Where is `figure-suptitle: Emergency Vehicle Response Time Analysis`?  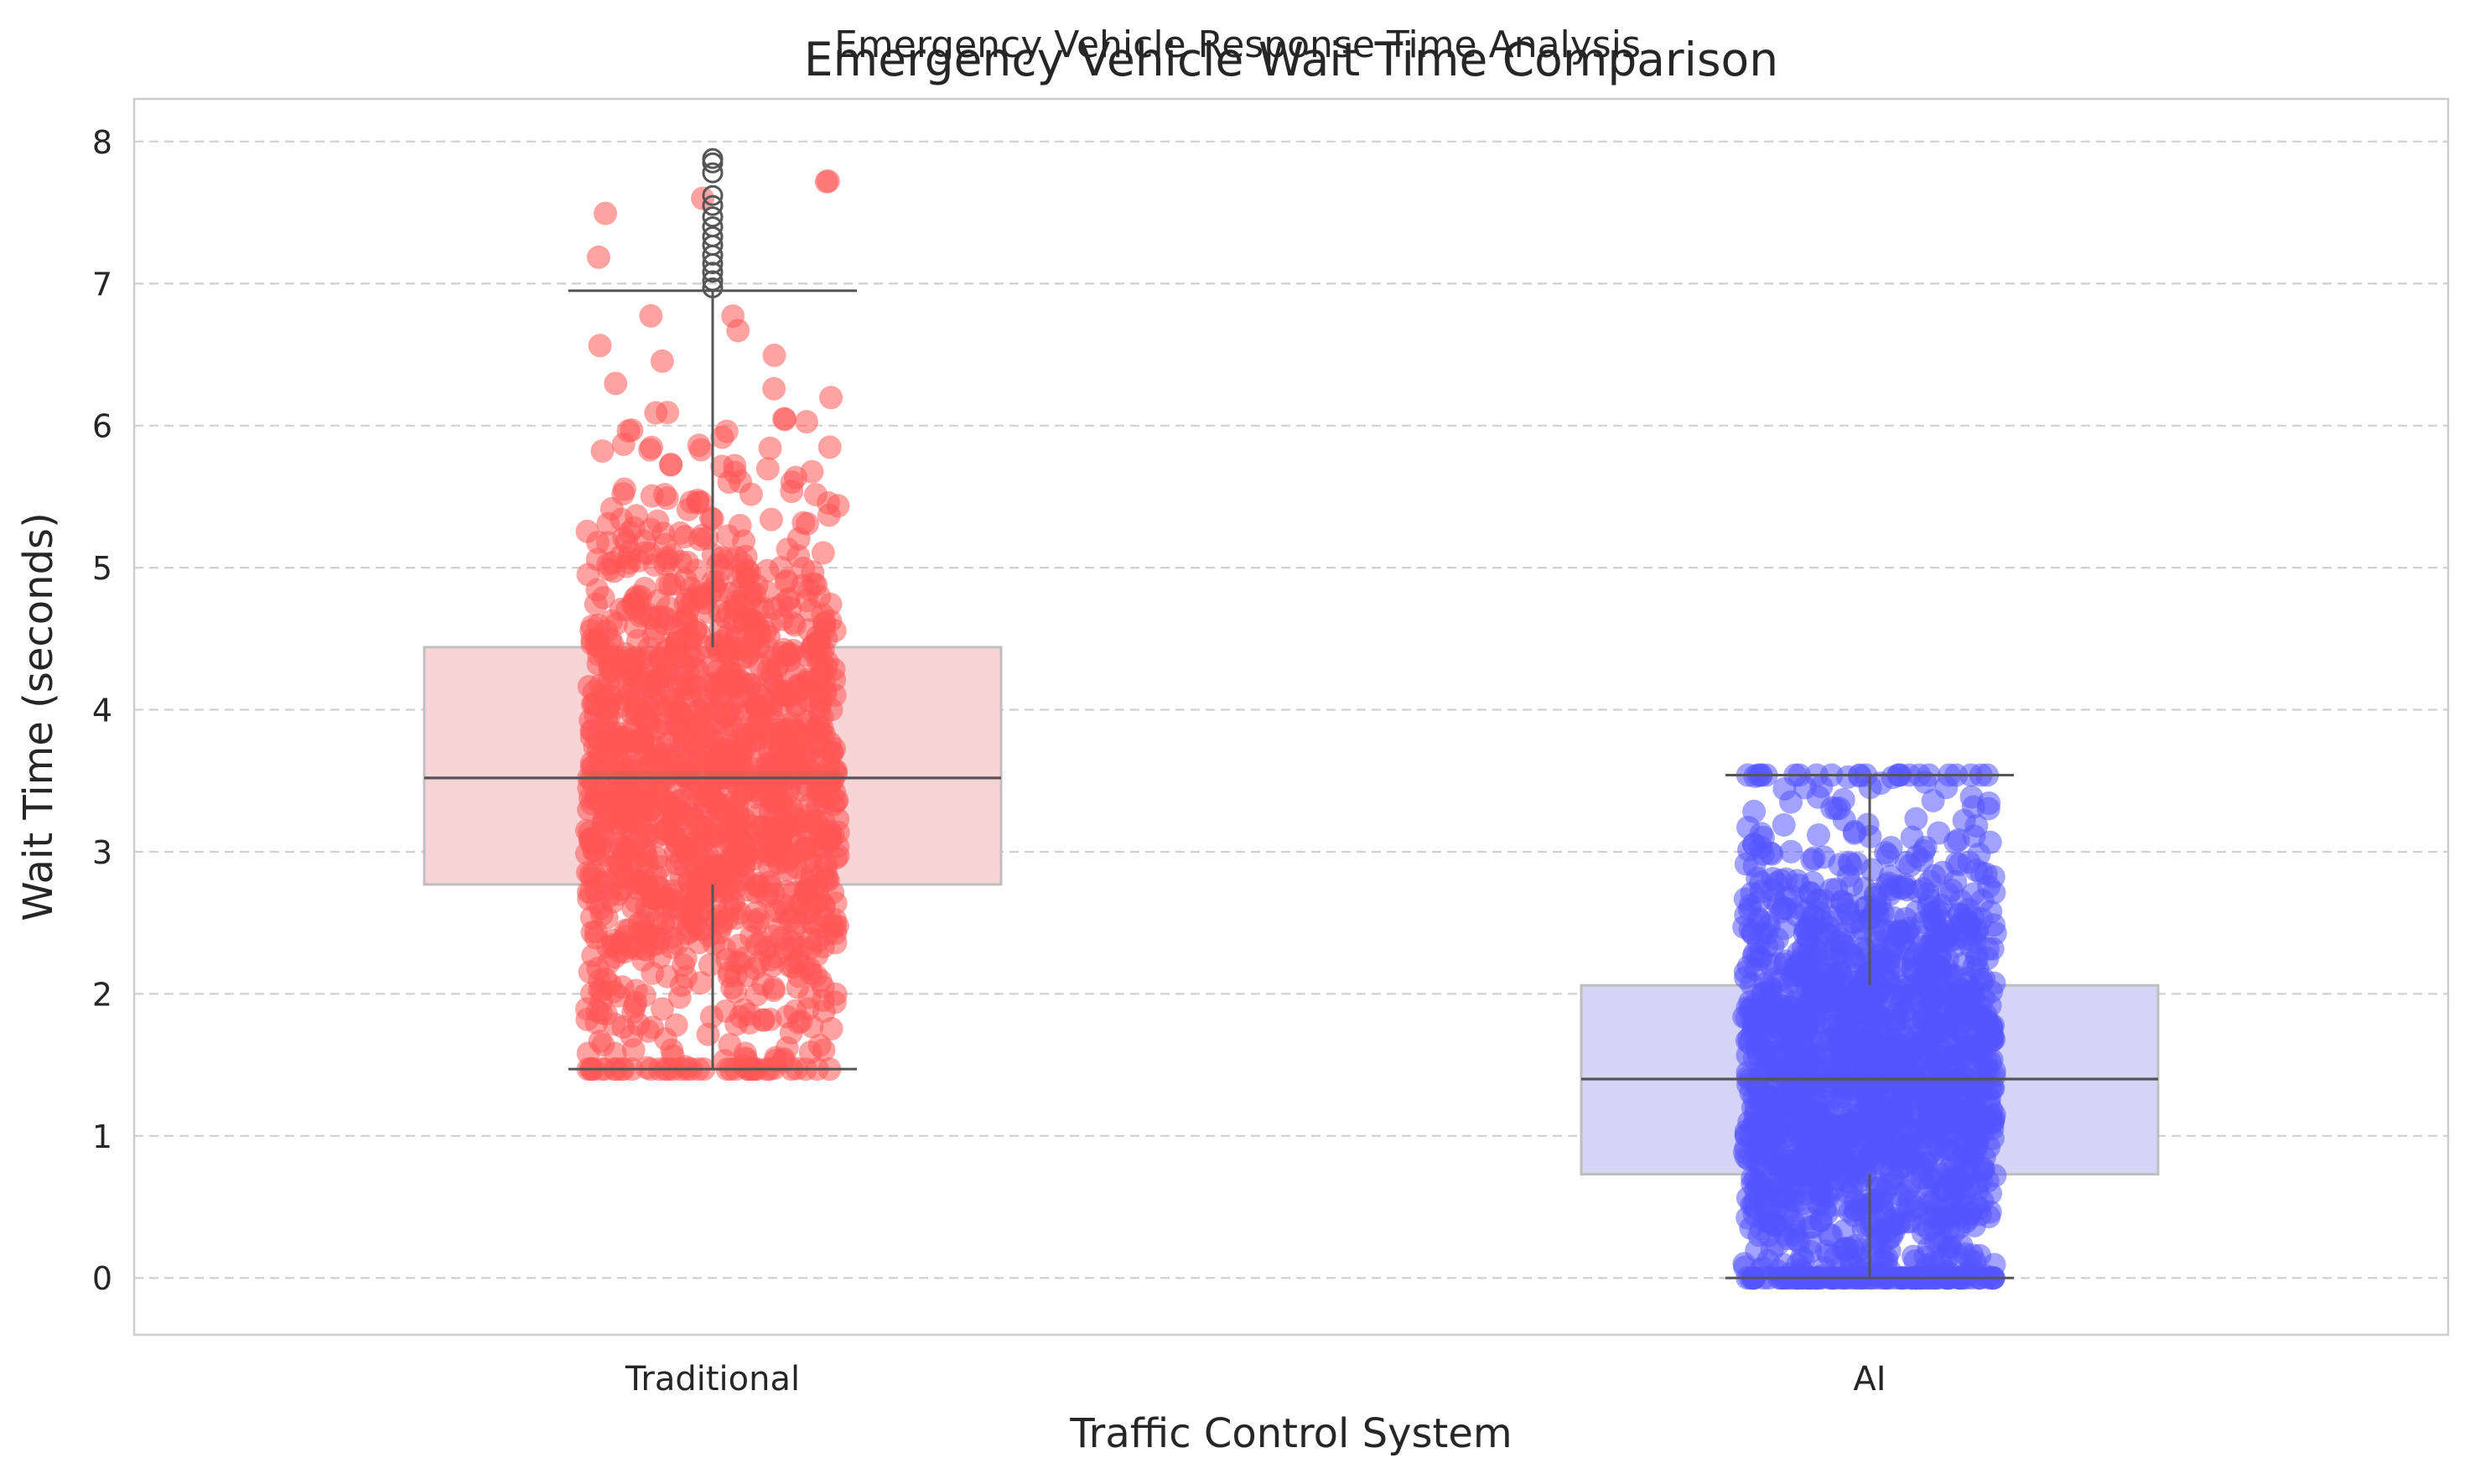
figure-suptitle: Emergency Vehicle Response Time Analysis is located at coordinates (1237, 44).